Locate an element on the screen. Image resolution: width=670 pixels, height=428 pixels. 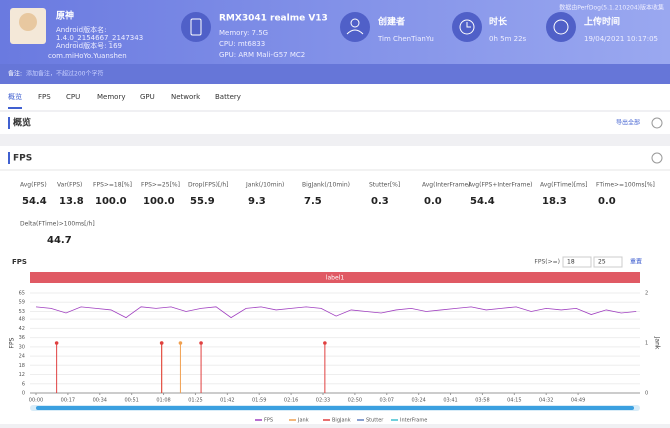
tab-underline is located at coordinates (15, 108).